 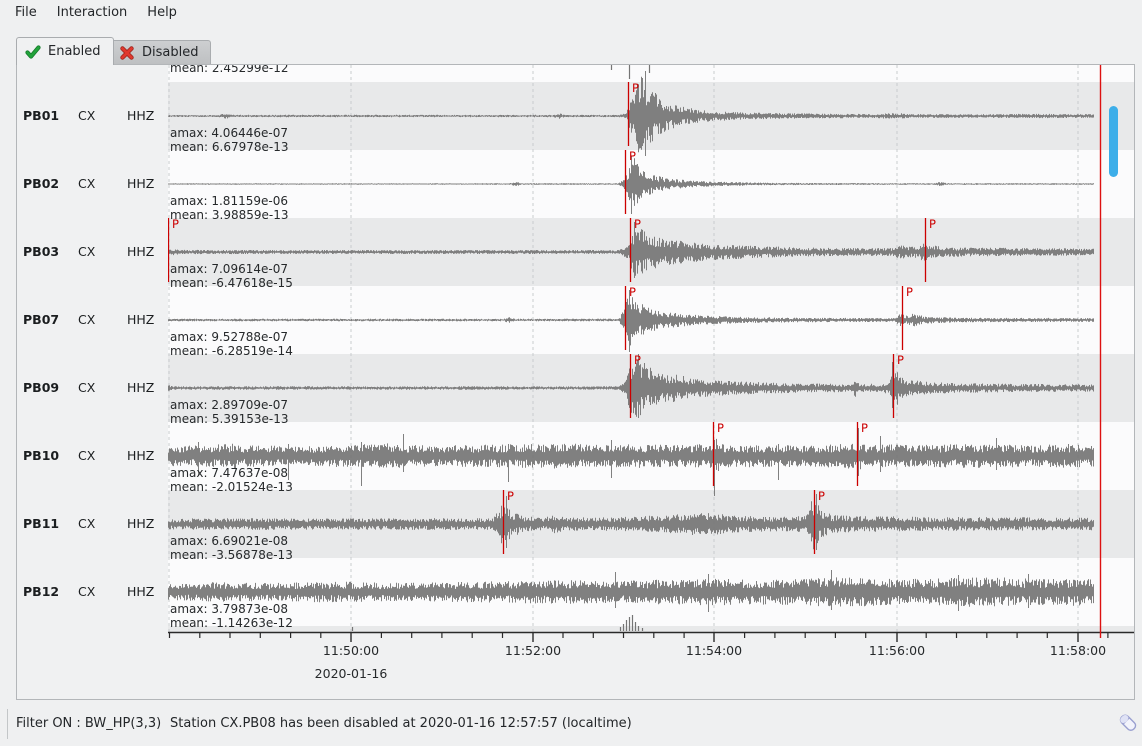 What do you see at coordinates (127, 52) in the screenshot?
I see `cross-icon` at bounding box center [127, 52].